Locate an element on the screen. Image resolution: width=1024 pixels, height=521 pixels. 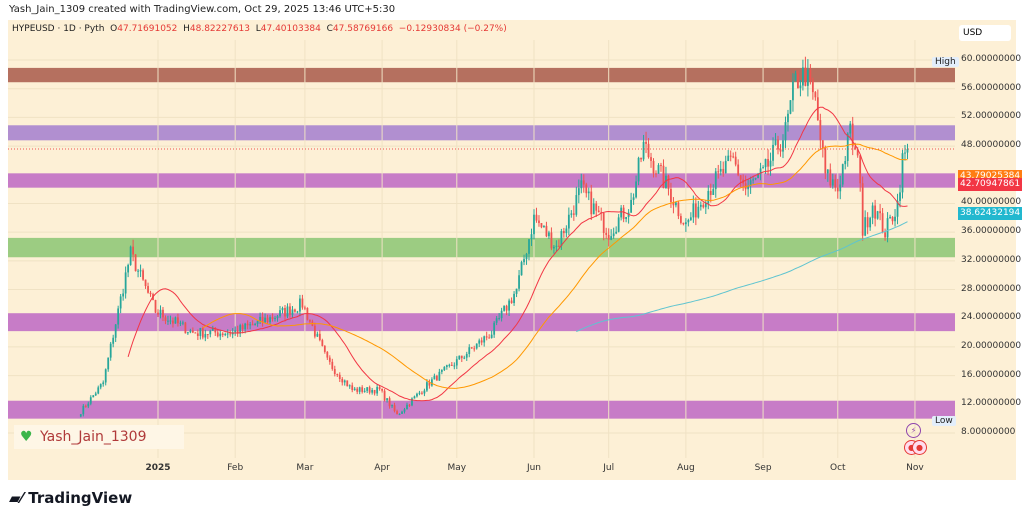
currency-button: USD is located at coordinates (985, 33).